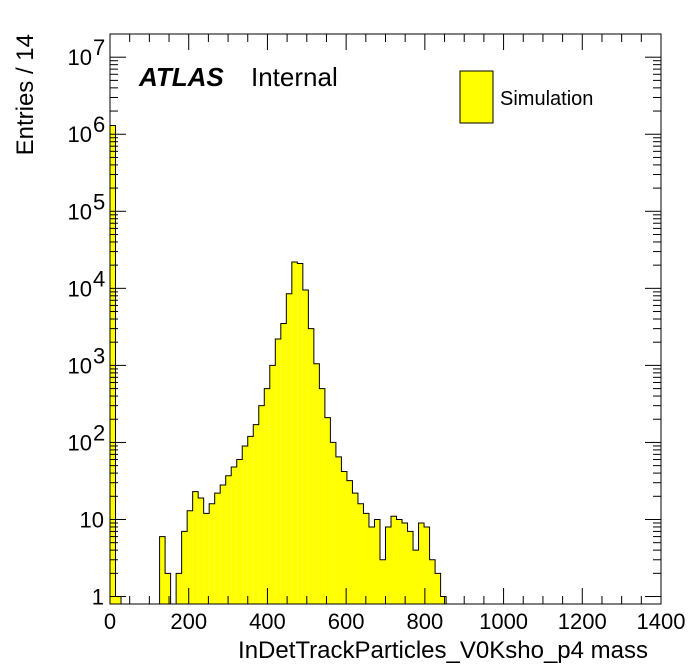 The height and width of the screenshot is (672, 696). What do you see at coordinates (546, 99) in the screenshot?
I see `legend-label: Simulation` at bounding box center [546, 99].